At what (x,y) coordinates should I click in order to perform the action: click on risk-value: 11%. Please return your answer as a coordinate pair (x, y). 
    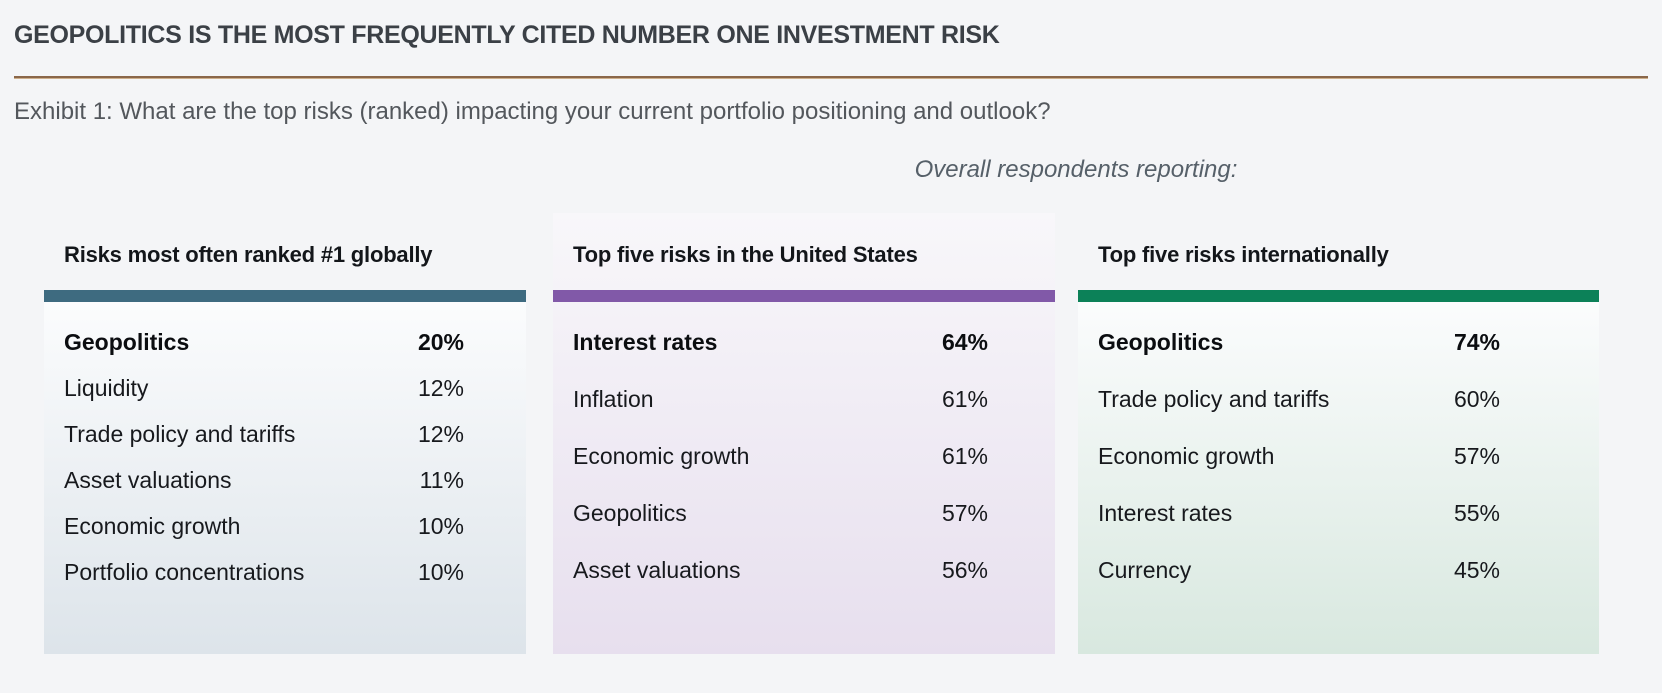
    Looking at the image, I should click on (441, 479).